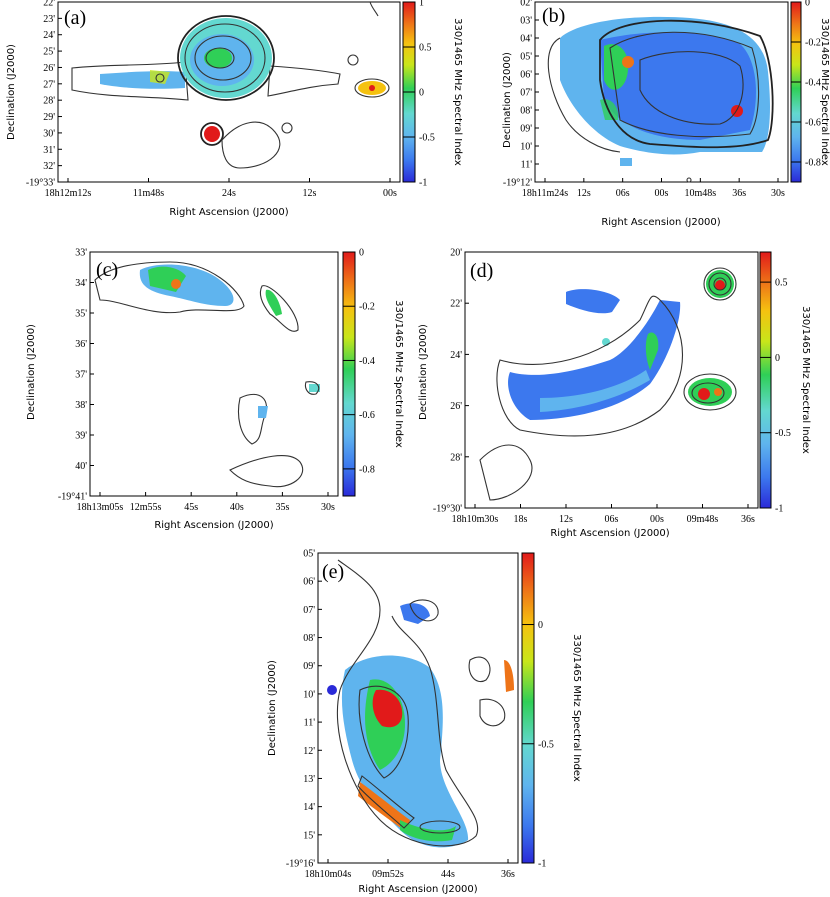  What do you see at coordinates (300, 864) in the screenshot?
I see `panel-e-ytick-label: -19°16'` at bounding box center [300, 864].